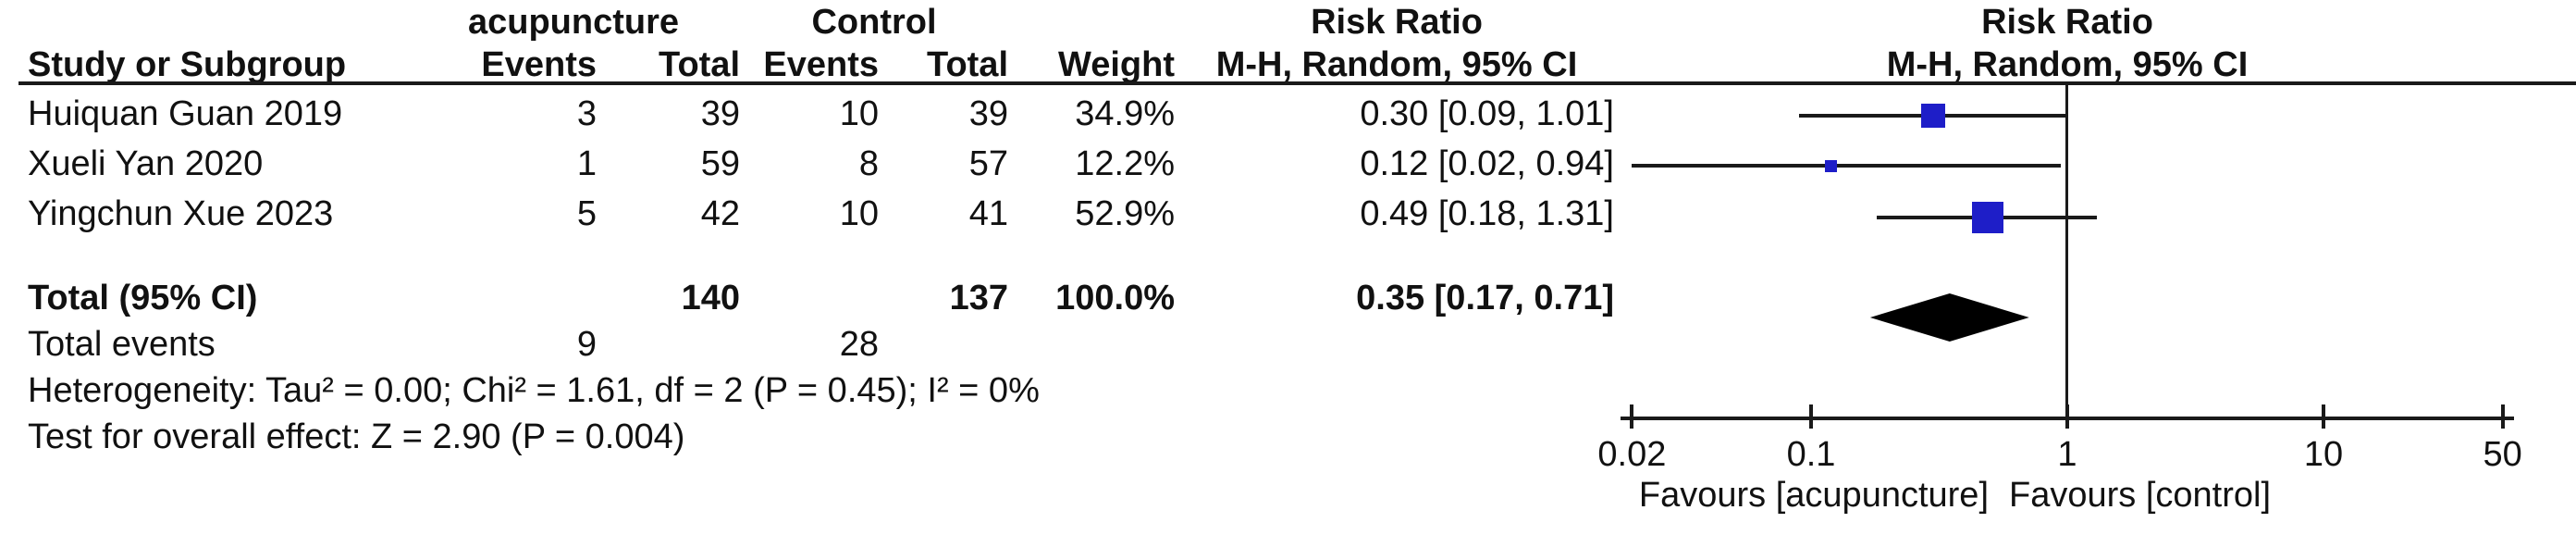  Describe the element at coordinates (699, 64) in the screenshot. I see `col-header-total1: Total` at that location.